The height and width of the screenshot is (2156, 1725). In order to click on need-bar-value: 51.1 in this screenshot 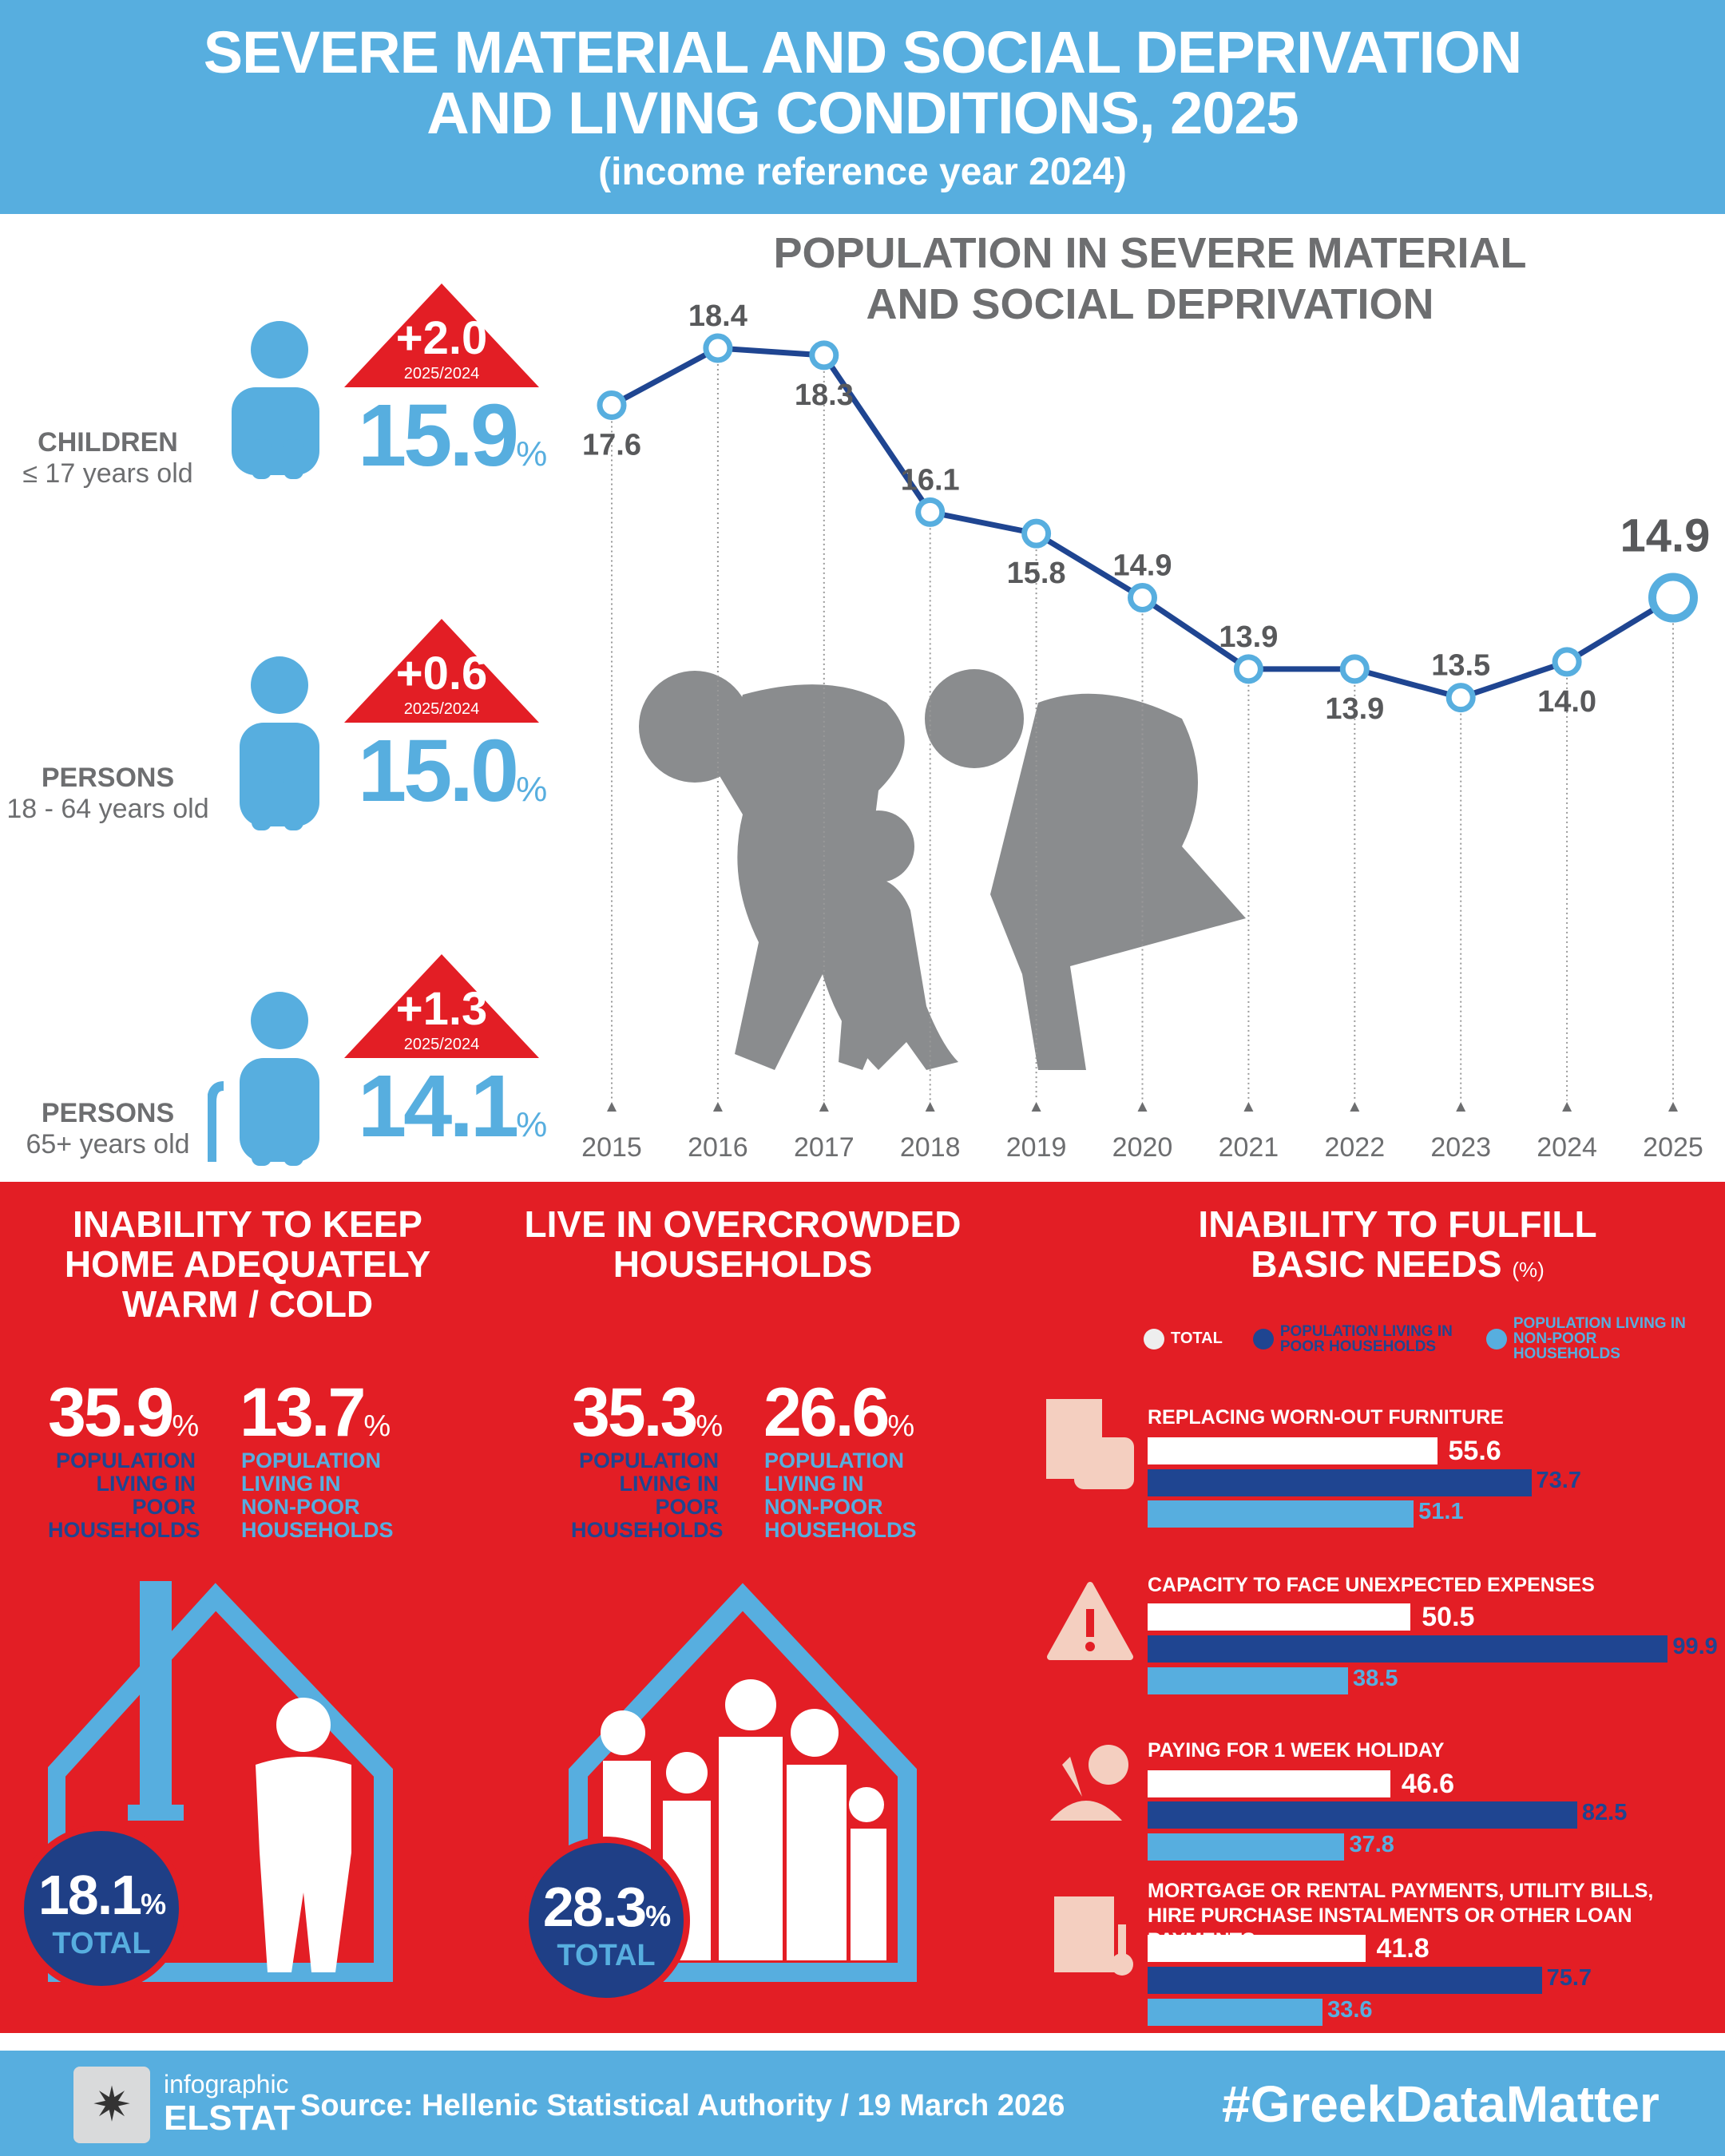, I will do `click(1441, 1511)`.